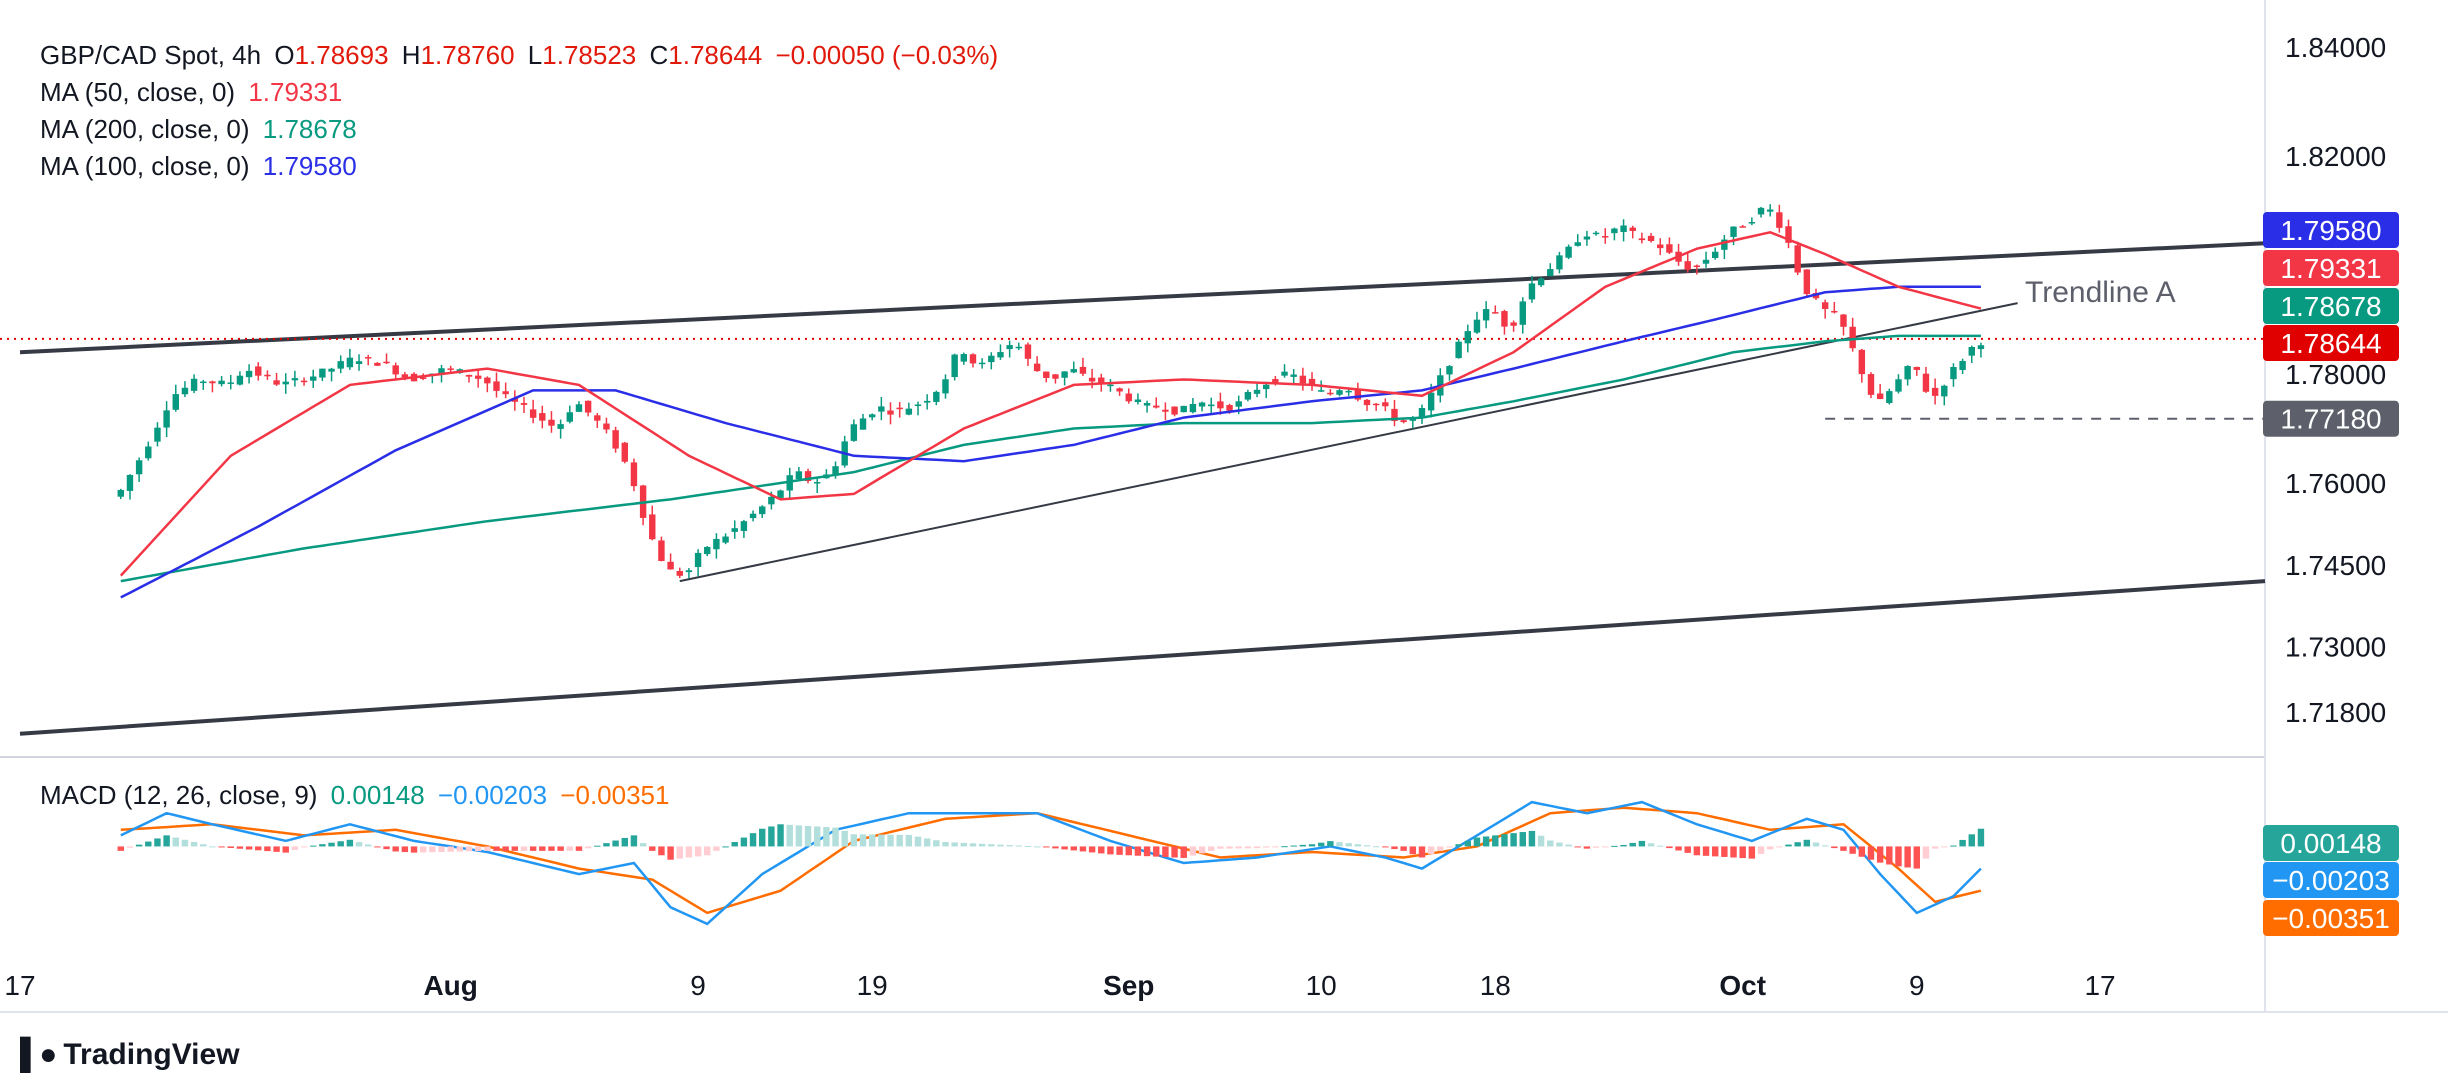 The image size is (2448, 1092). What do you see at coordinates (201, 166) in the screenshot?
I see `ma100-legend: MA (100, close, 0) 1.79580` at bounding box center [201, 166].